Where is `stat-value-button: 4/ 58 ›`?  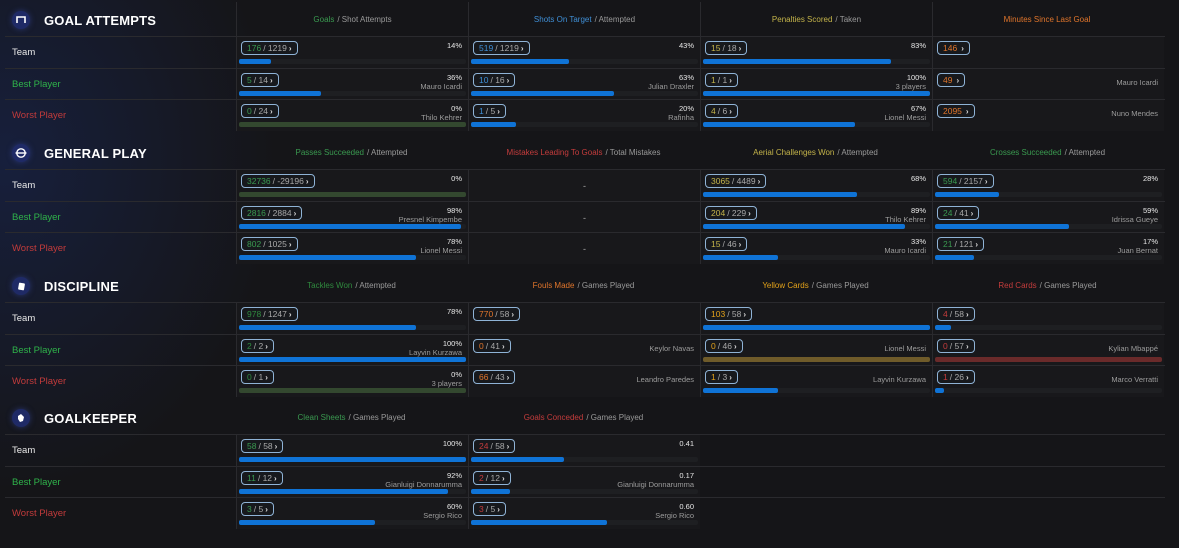 stat-value-button: 4/ 58 › is located at coordinates (956, 314).